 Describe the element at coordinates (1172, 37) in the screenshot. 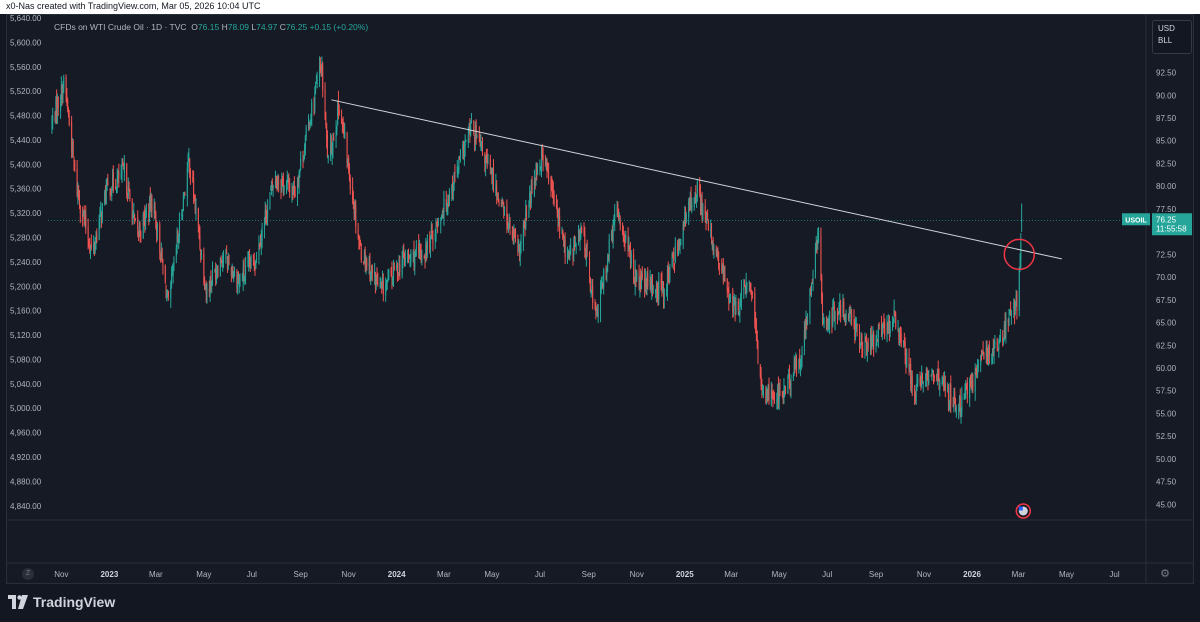

I see `unit-selector: USD BLL` at that location.